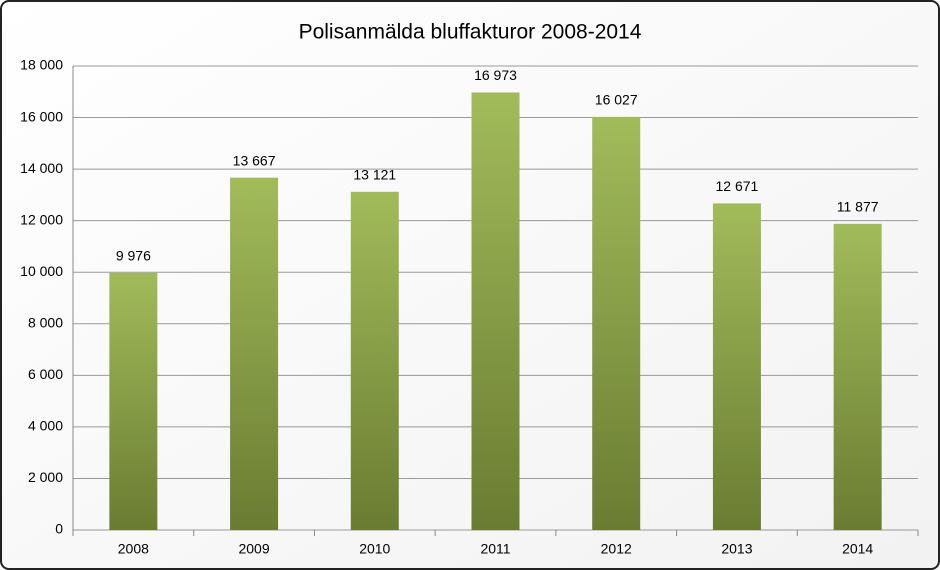 This screenshot has height=570, width=940. Describe the element at coordinates (41, 168) in the screenshot. I see `y-tick-label: 14 000` at that location.